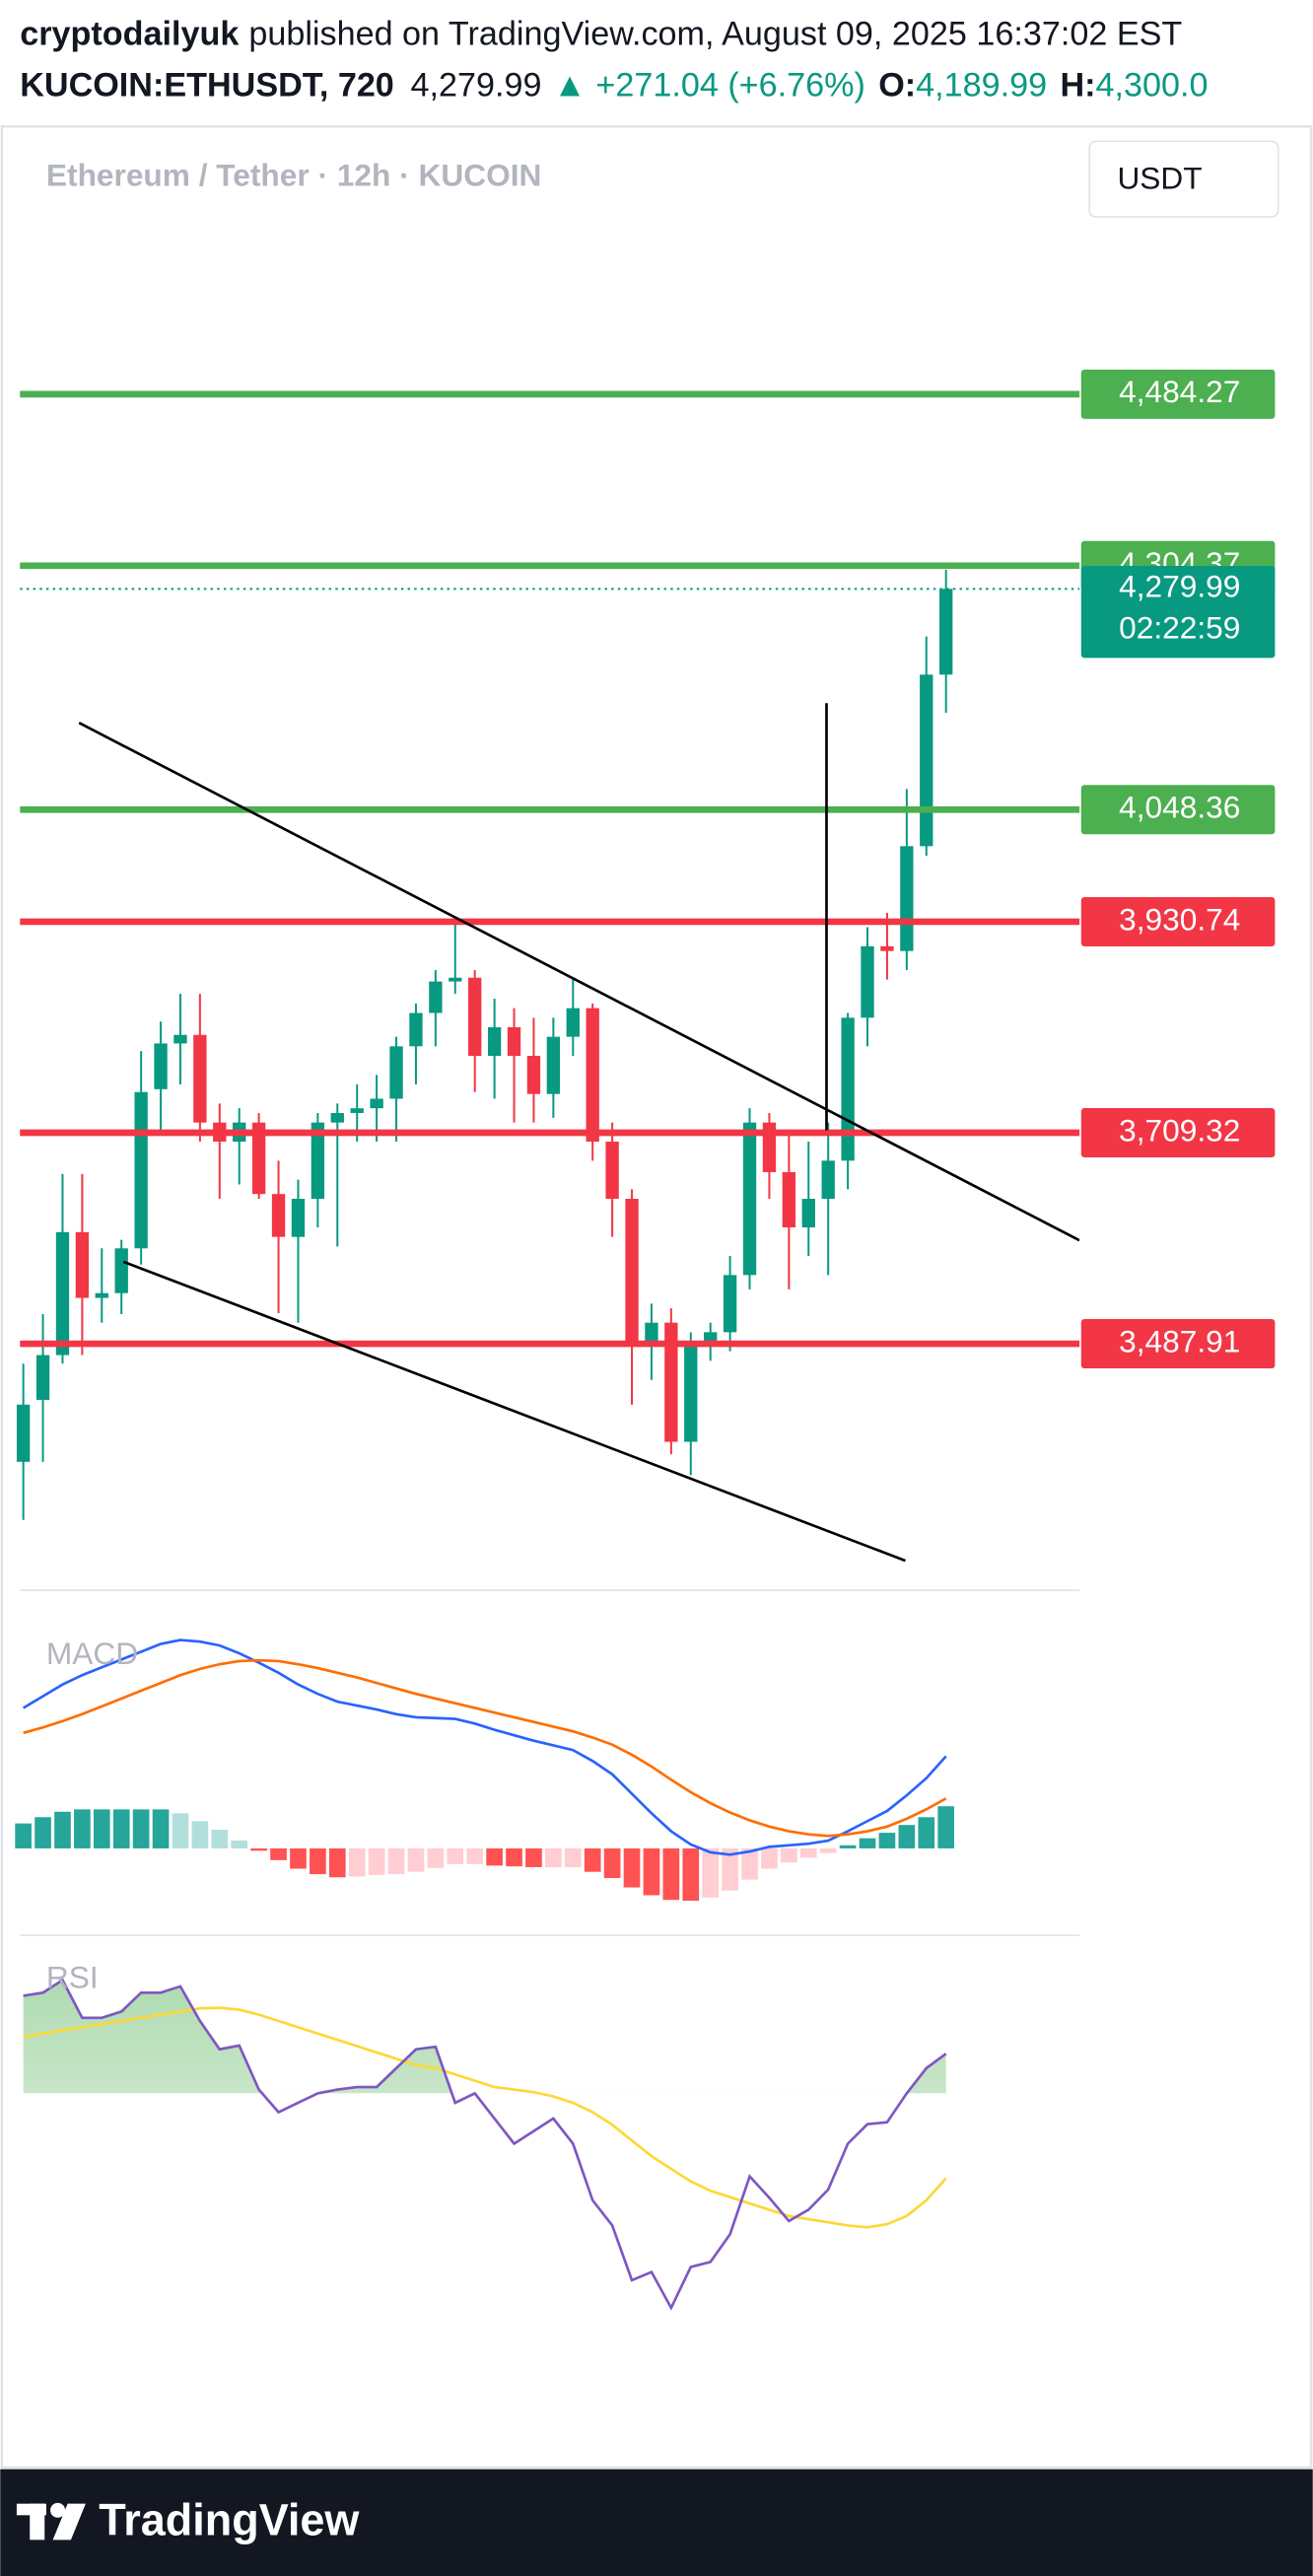  What do you see at coordinates (1179, 587) in the screenshot?
I see `last-price-label: 4,279.99` at bounding box center [1179, 587].